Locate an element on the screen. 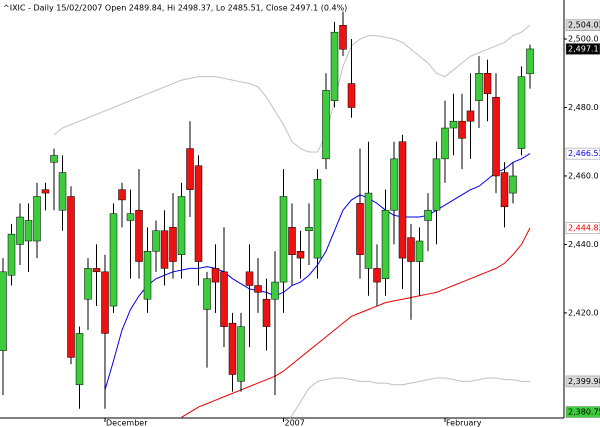 The width and height of the screenshot is (600, 427). y-tick-label: 2,500.0 is located at coordinates (583, 39).